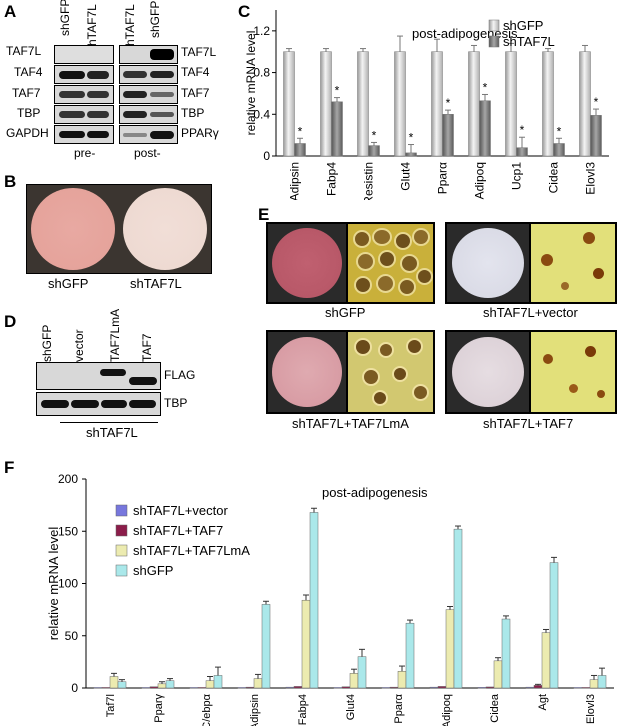 The width and height of the screenshot is (617, 726). Describe the element at coordinates (195, 72) in the screenshot. I see `row-label-taf4-right: TAF4` at that location.